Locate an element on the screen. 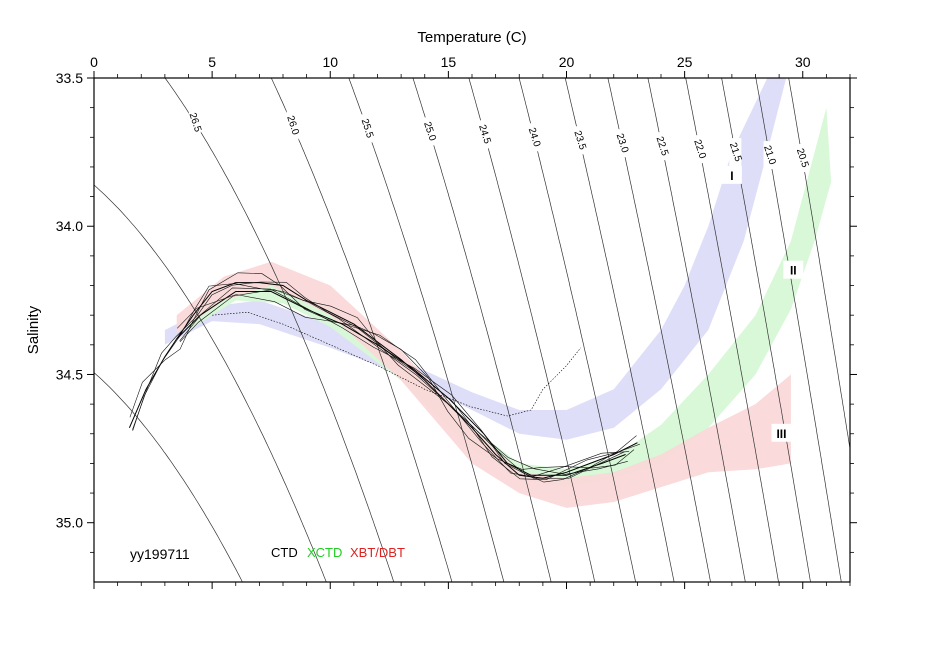 This screenshot has height=661, width=936. legend-xctd: XCTD is located at coordinates (324, 552).